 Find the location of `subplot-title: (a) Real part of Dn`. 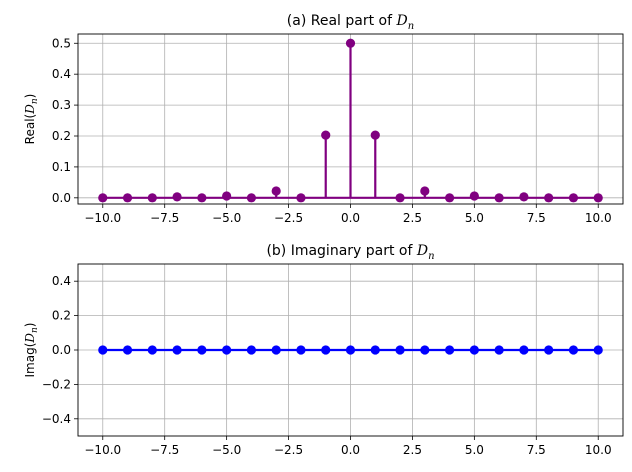

subplot-title: (a) Real part of Dn is located at coordinates (350, 22).